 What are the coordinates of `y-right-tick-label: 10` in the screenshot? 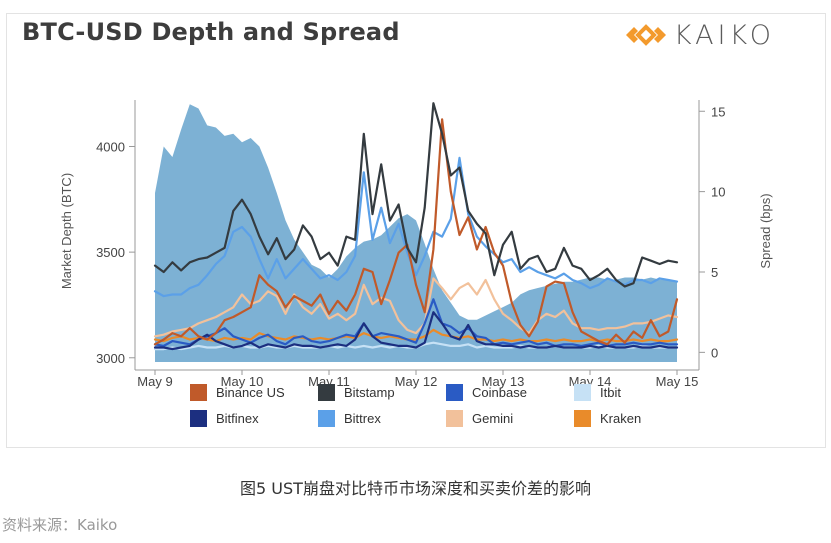 It's located at (718, 192).